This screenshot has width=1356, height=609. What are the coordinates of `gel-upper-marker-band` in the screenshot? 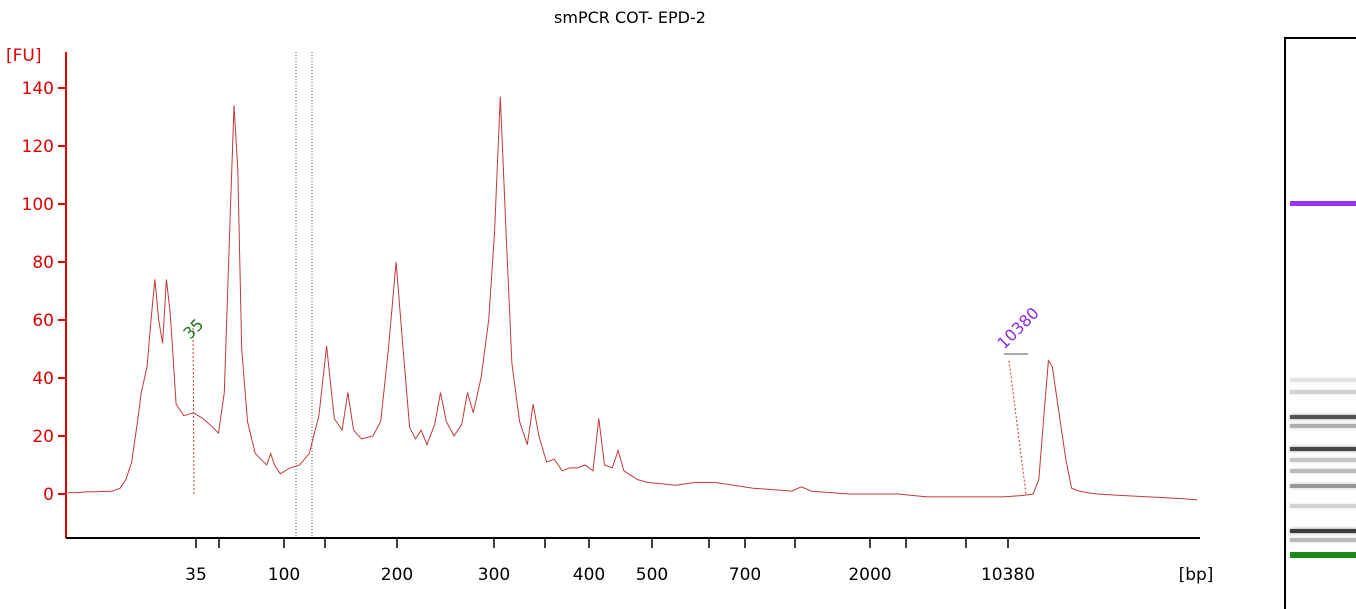 It's located at (1323, 203).